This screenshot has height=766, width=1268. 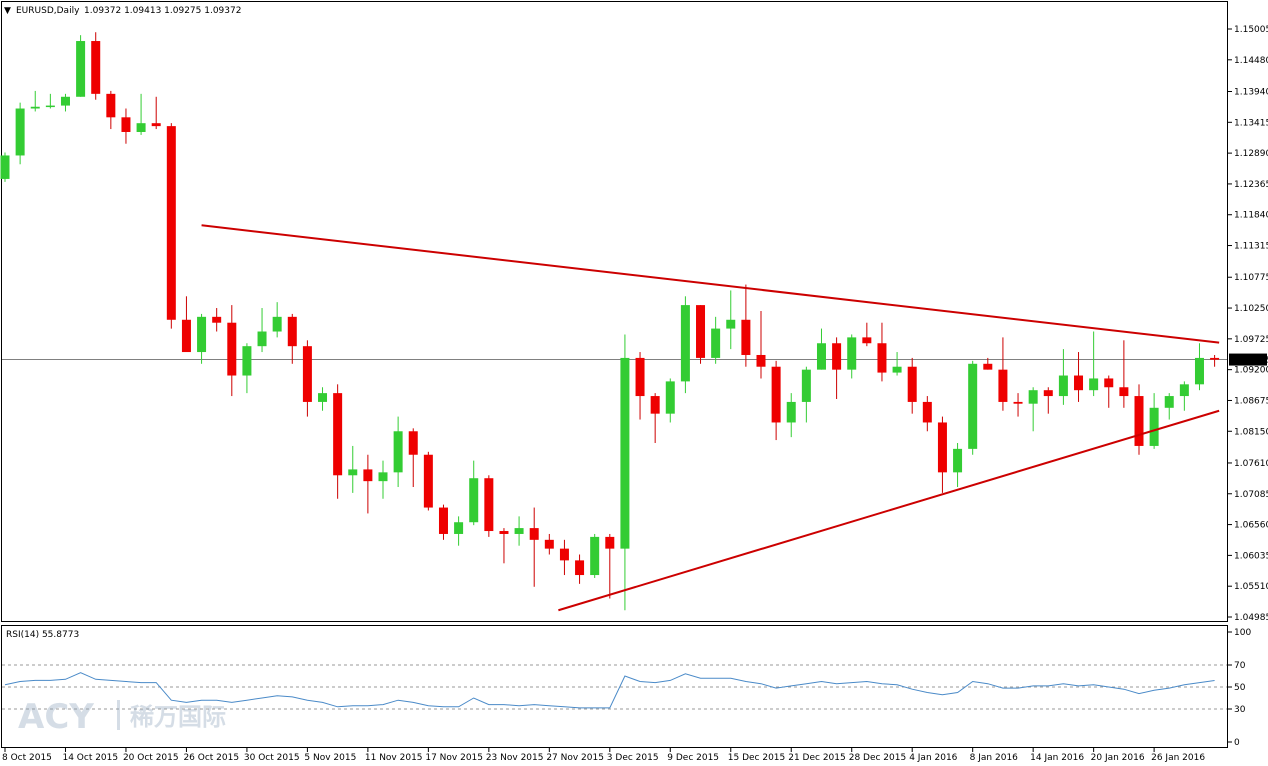 What do you see at coordinates (633, 758) in the screenshot?
I see `date-tick-label: 3 Dec 2015` at bounding box center [633, 758].